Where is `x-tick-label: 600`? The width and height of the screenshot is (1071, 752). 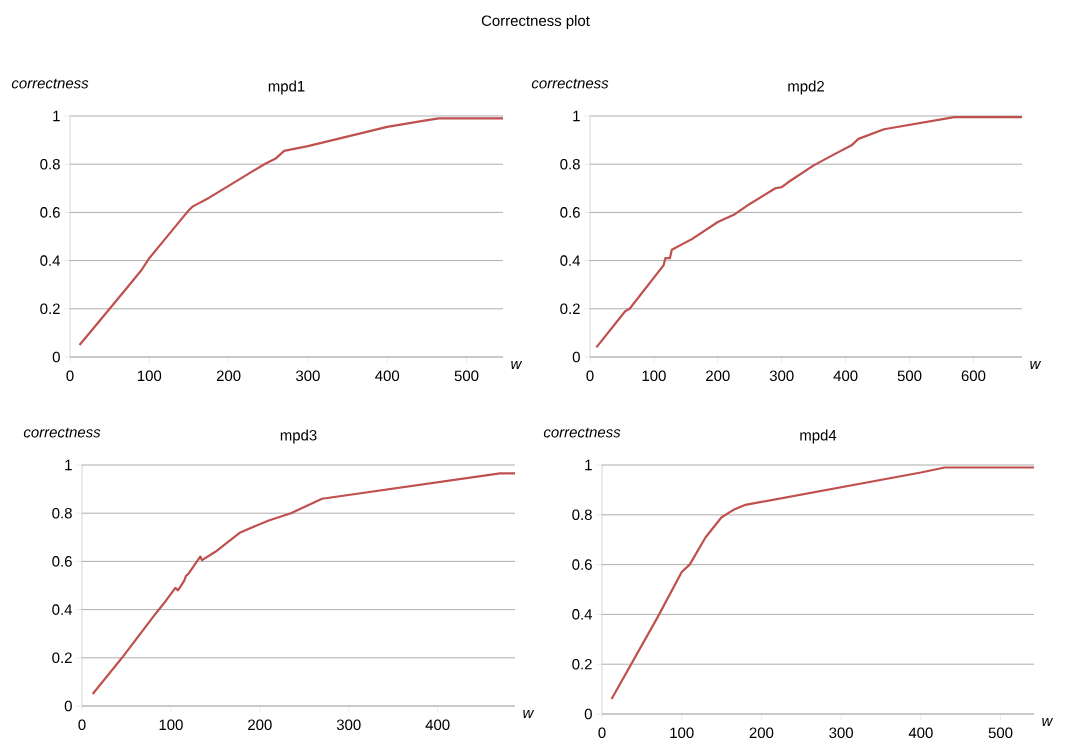 x-tick-label: 600 is located at coordinates (973, 376).